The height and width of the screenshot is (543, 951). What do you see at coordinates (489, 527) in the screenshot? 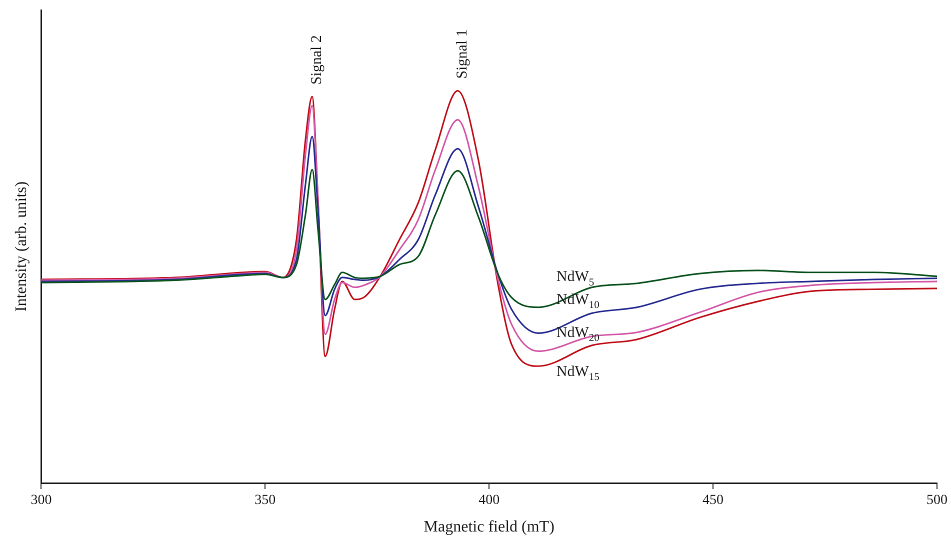
I see `x-axis-title: Magnetic field (mT)` at bounding box center [489, 527].